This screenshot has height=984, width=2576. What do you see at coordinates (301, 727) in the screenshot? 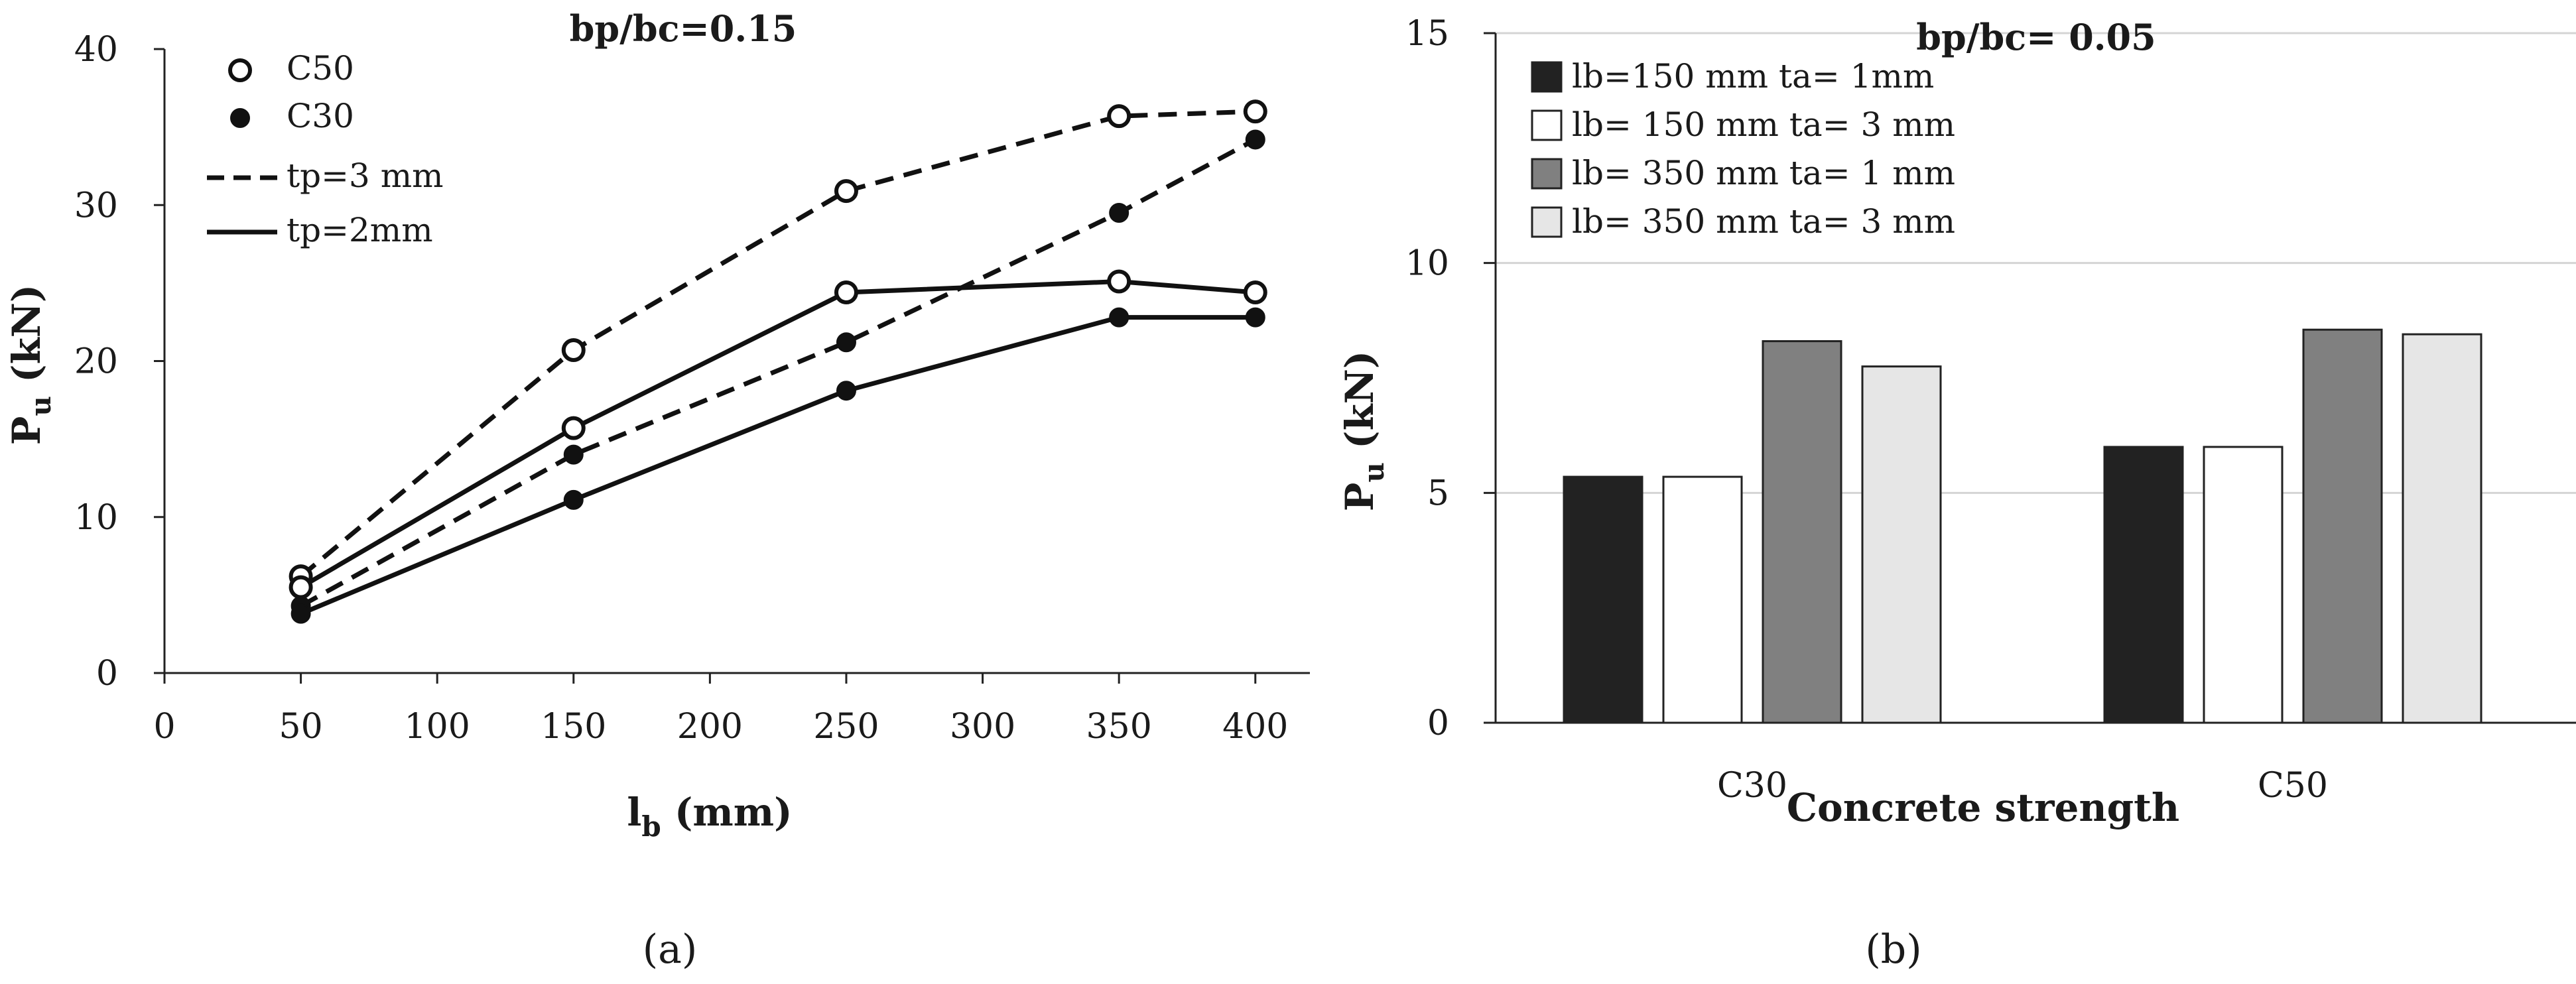
I see `x-tick-label: 50` at bounding box center [301, 727].